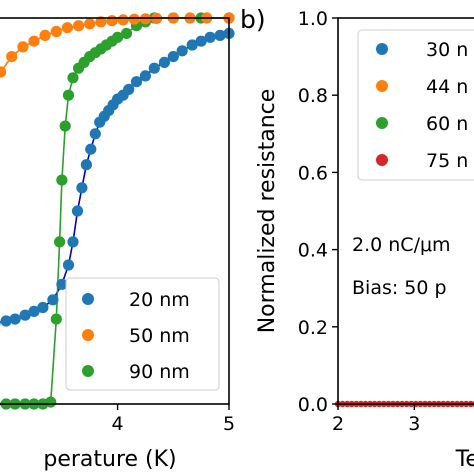 The height and width of the screenshot is (474, 474). I want to click on panel-b-label: b), so click(253, 19).